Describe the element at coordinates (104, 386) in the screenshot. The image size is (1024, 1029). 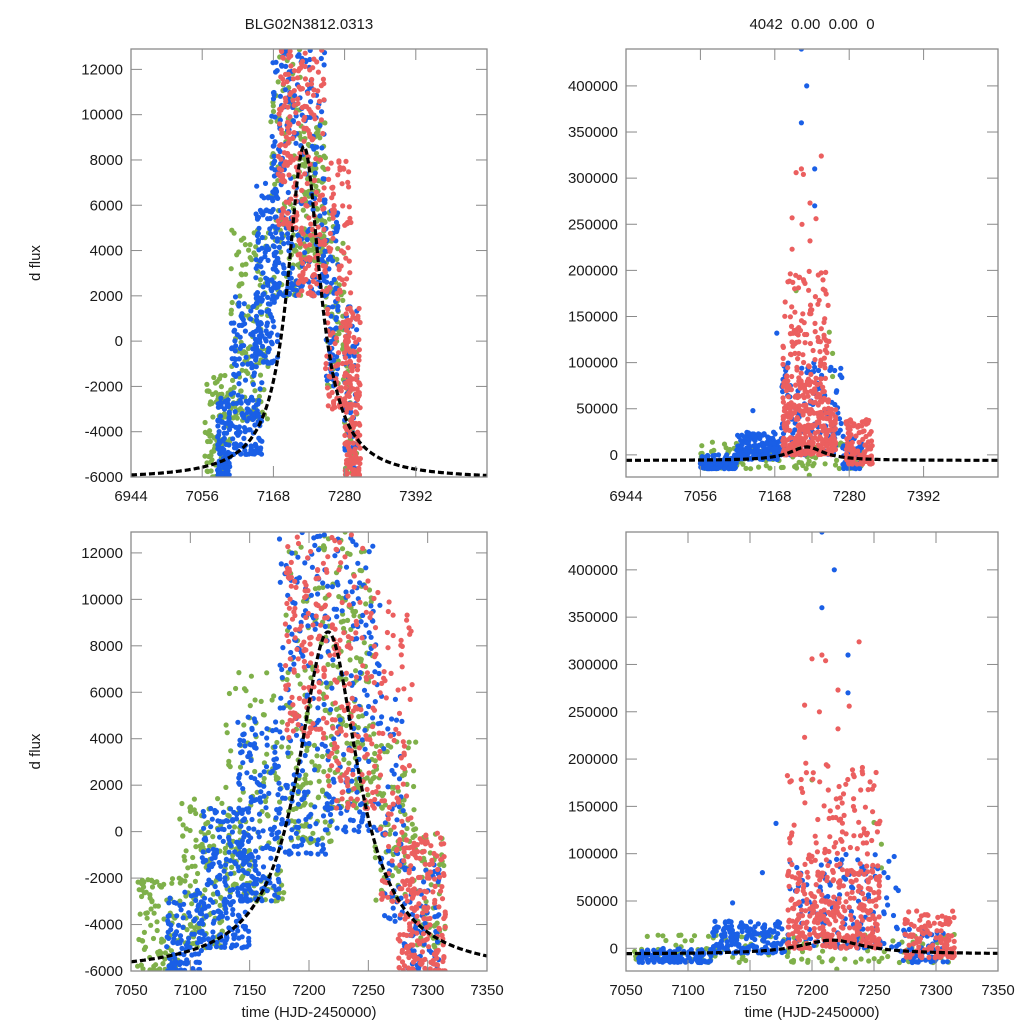
I see `y-tick-label: -2000` at that location.